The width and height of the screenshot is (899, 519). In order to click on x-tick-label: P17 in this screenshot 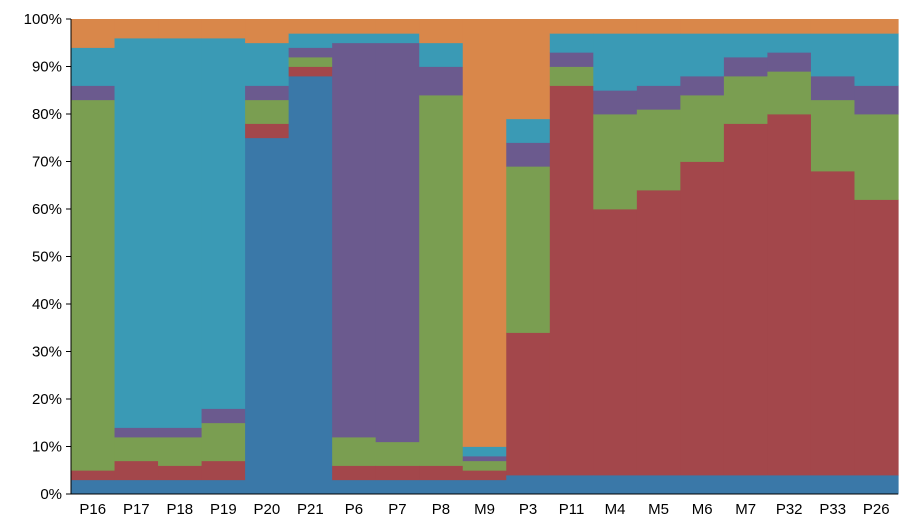, I will do `click(136, 509)`.